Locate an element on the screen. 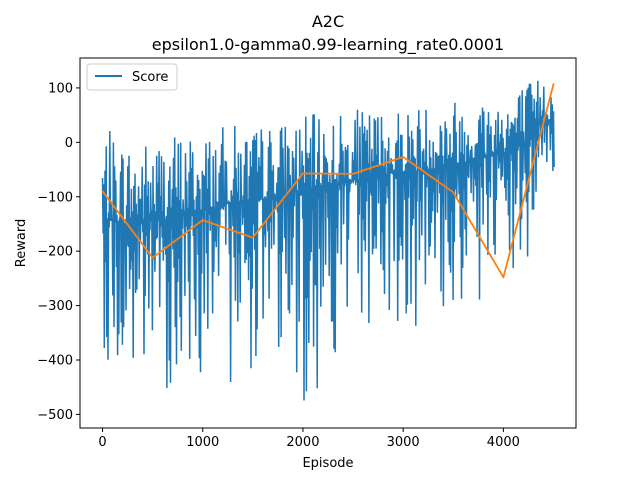  x-tick-label: 0 is located at coordinates (102, 442).